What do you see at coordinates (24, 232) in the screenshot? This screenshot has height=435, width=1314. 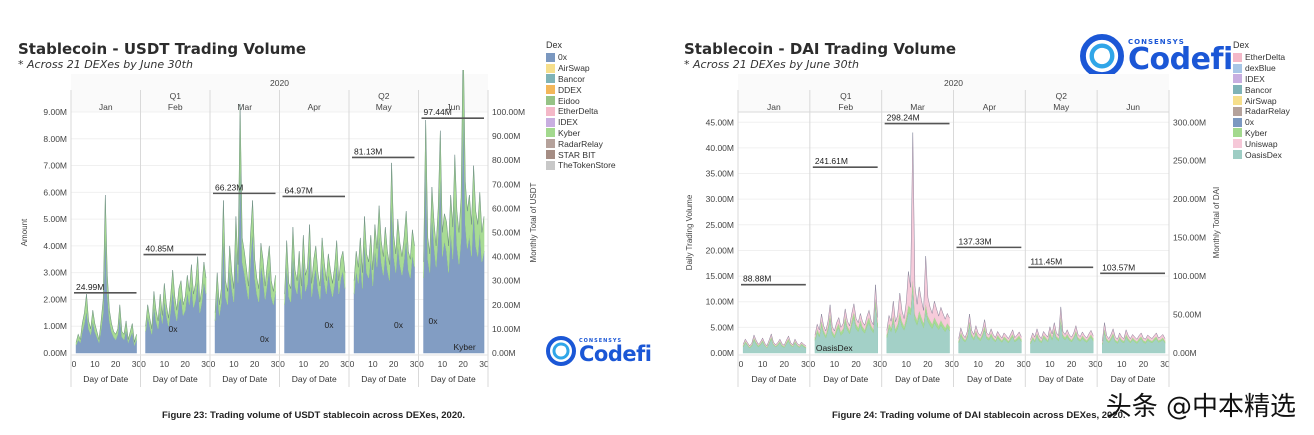 I see `usdt-left-axis-title: Amount` at bounding box center [24, 232].